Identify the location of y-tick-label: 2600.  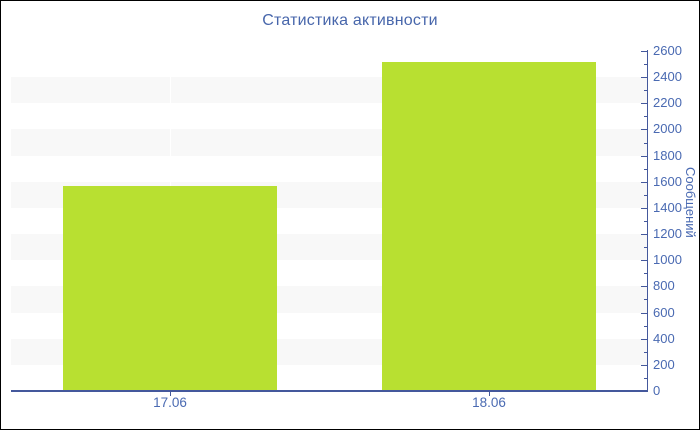
(667, 50).